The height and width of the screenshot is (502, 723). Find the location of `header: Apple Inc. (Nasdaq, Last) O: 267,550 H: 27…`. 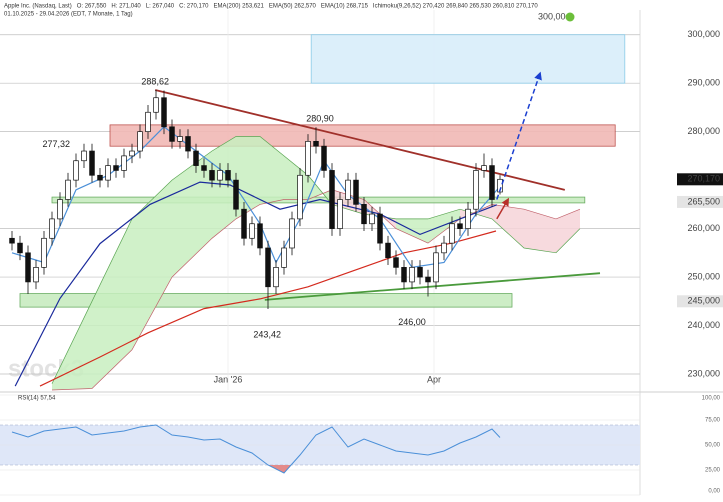

header: Apple Inc. (Nasdaq, Last) O: 267,550 H: 27… is located at coordinates (289, 13).